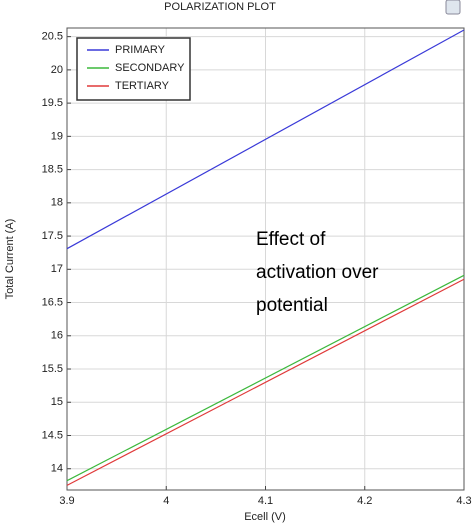  I want to click on y-tick-label: 14, so click(57, 469).